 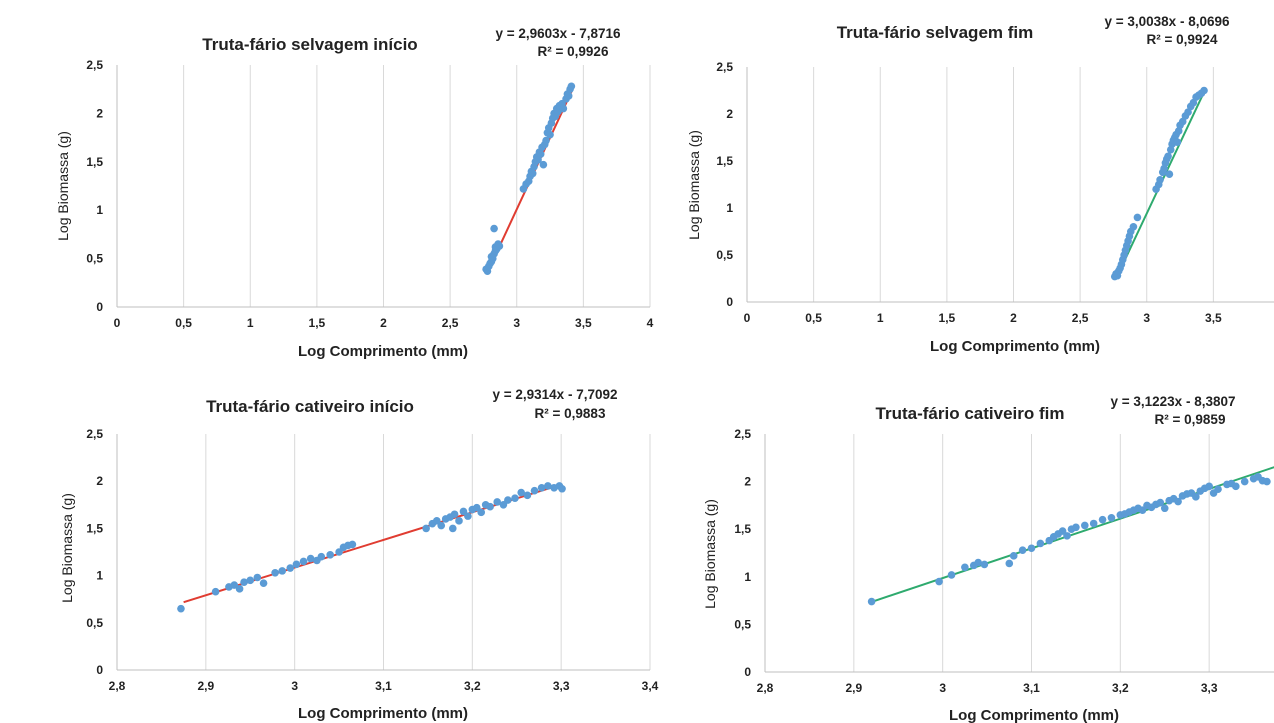 I want to click on trendline-equation: y = 2,9314x - 7,7092, so click(x=555, y=394).